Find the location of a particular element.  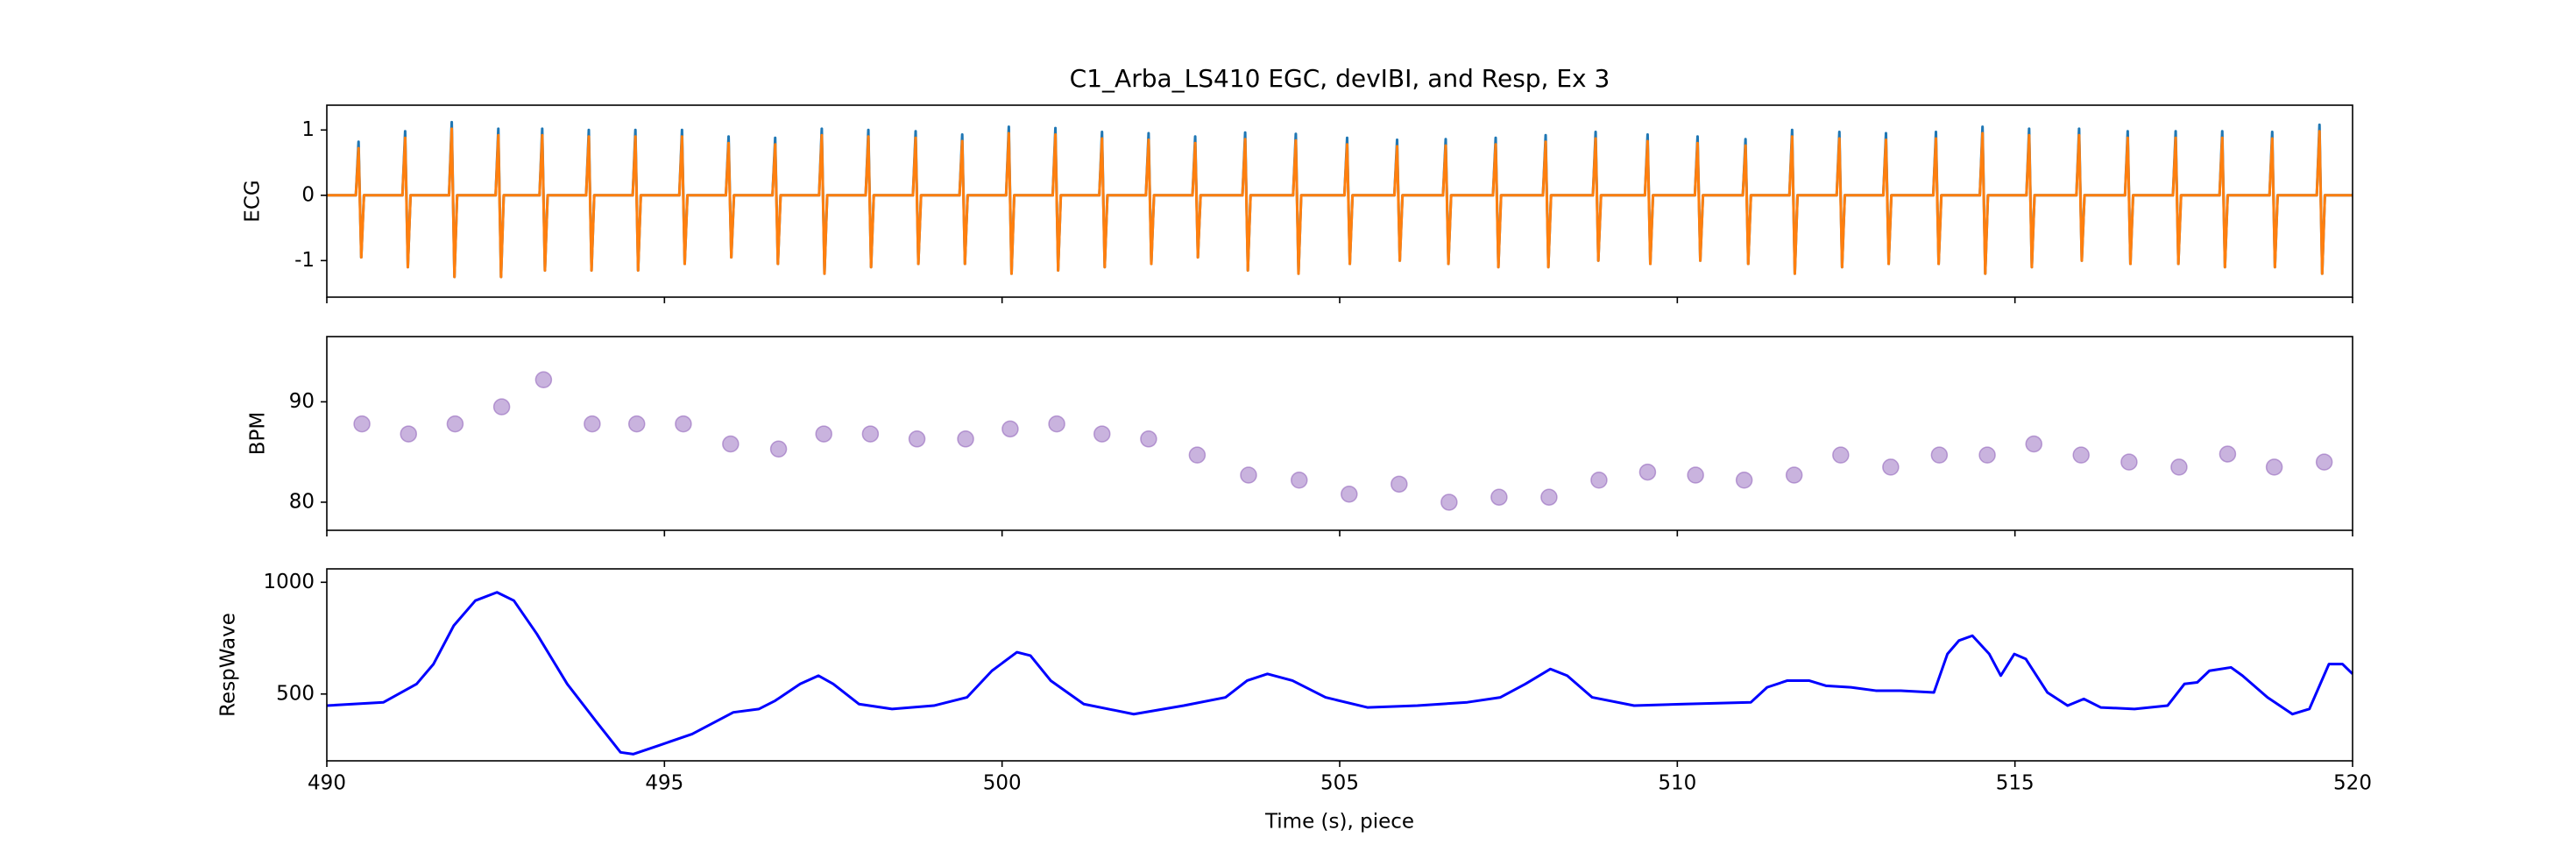

y-tick-label: 90 is located at coordinates (302, 401).